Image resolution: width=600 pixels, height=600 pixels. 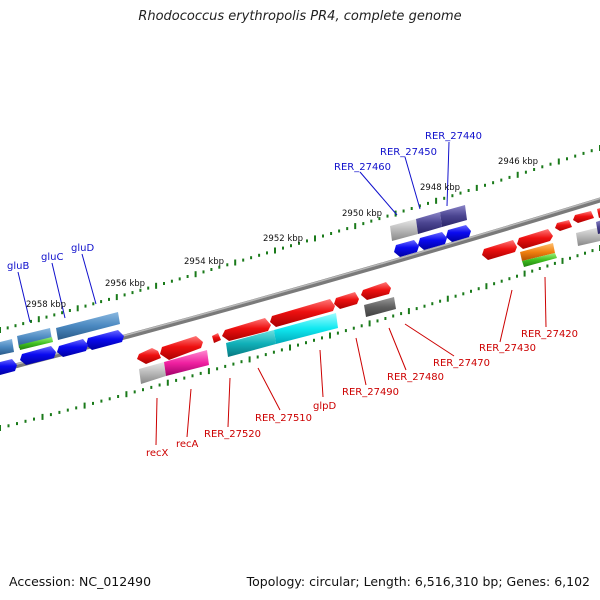 I want to click on leader-recA, so click(x=189, y=413).